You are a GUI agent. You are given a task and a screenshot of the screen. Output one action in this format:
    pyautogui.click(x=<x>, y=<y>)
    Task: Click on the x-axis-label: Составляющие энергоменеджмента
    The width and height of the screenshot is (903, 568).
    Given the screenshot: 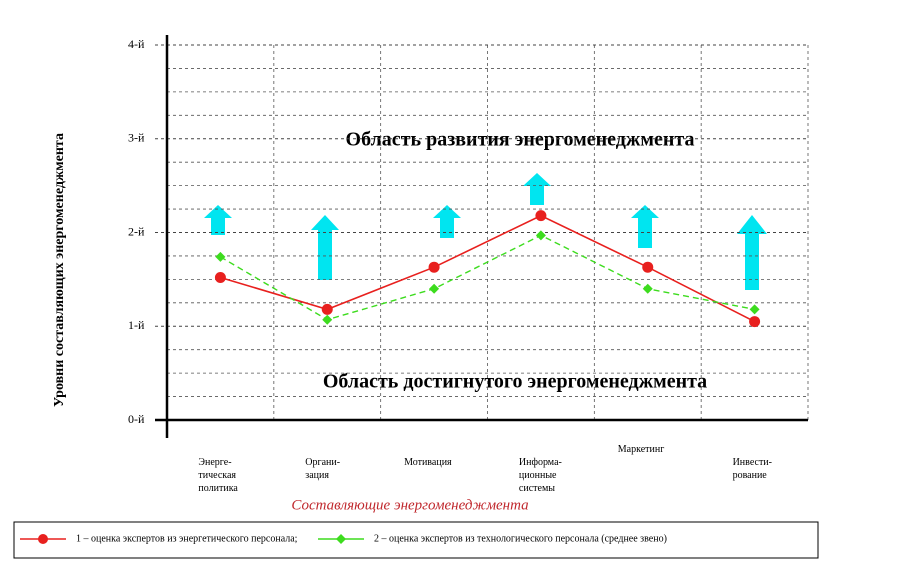 What is the action you would take?
    pyautogui.click(x=409, y=505)
    